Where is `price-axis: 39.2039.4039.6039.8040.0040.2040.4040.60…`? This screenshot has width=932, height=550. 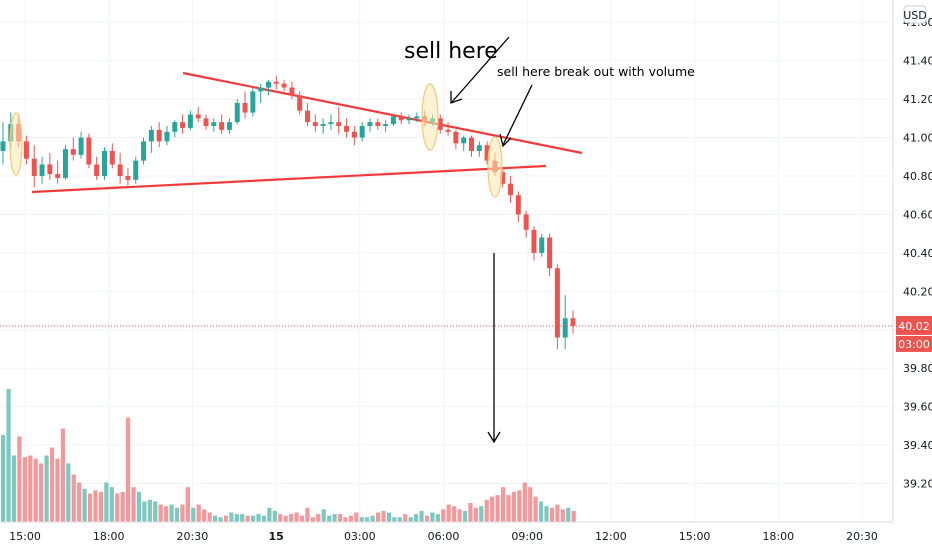 price-axis: 39.2039.4039.6039.8040.0040.2040.4040.60… is located at coordinates (917, 253).